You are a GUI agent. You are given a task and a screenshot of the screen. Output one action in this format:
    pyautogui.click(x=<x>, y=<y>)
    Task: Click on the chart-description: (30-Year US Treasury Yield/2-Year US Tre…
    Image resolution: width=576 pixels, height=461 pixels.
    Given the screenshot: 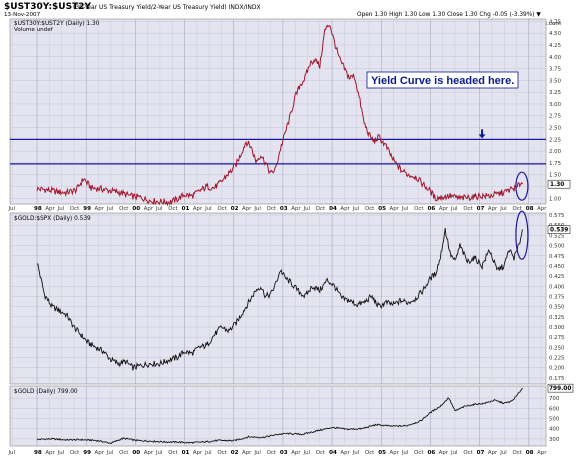 What is the action you would take?
    pyautogui.click(x=167, y=7)
    